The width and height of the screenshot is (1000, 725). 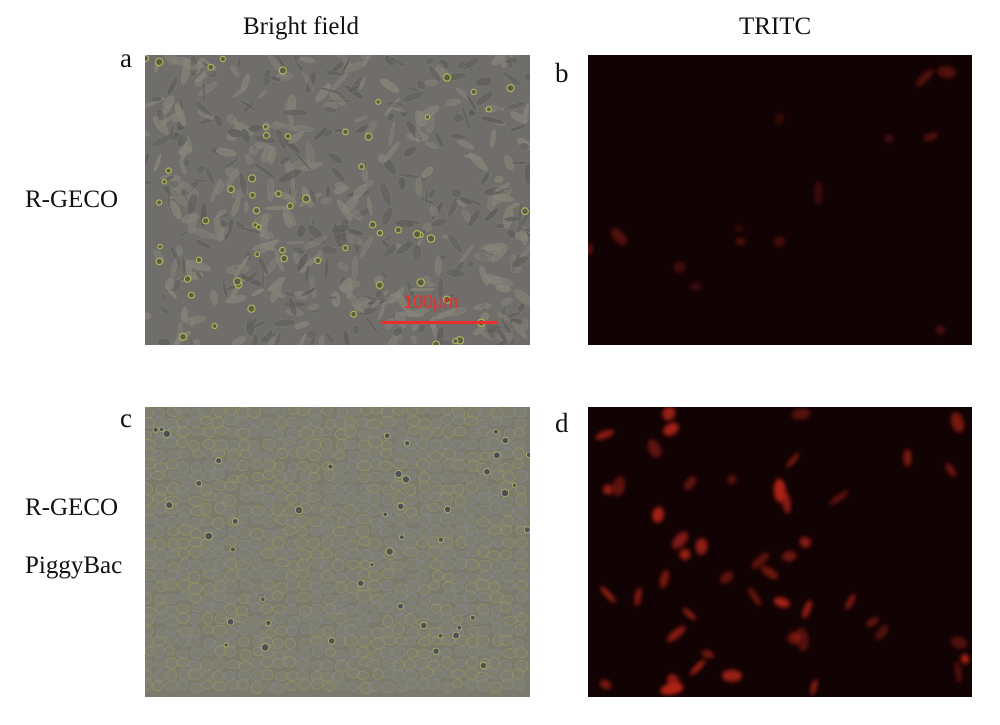 What do you see at coordinates (562, 423) in the screenshot?
I see `panel-letter-d: d` at bounding box center [562, 423].